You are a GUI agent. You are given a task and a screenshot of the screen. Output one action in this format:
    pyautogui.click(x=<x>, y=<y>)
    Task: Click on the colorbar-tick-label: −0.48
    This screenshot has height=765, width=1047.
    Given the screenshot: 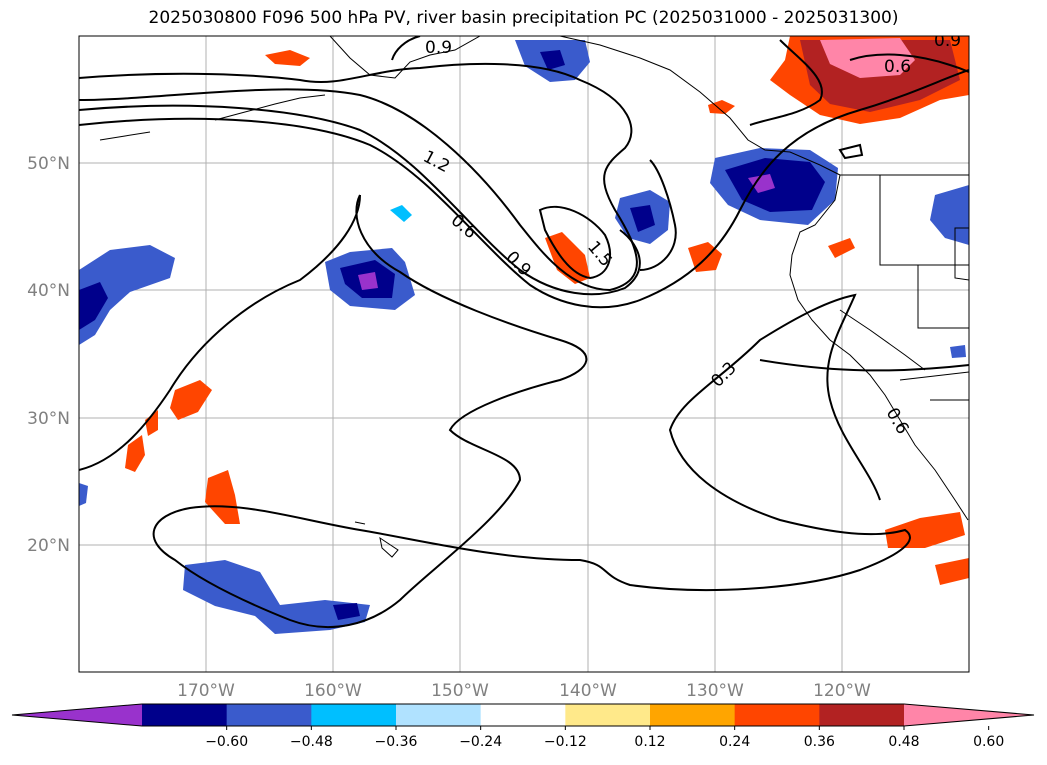 What is the action you would take?
    pyautogui.click(x=311, y=742)
    